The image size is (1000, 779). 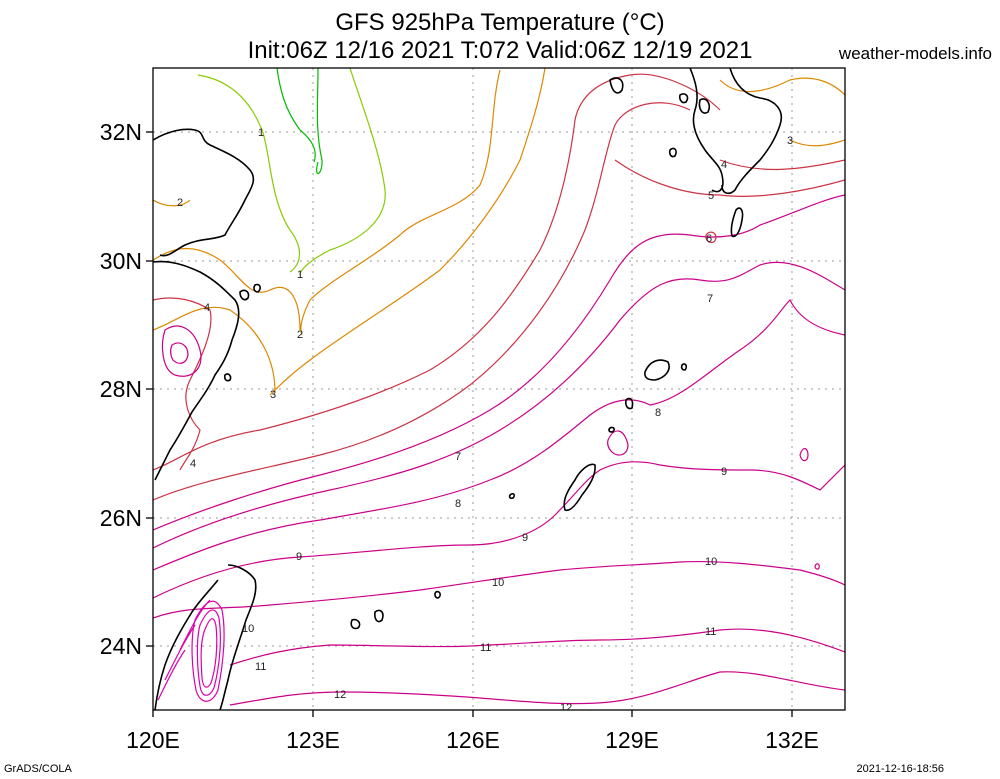 I want to click on island-tanegashima, so click(x=737, y=222).